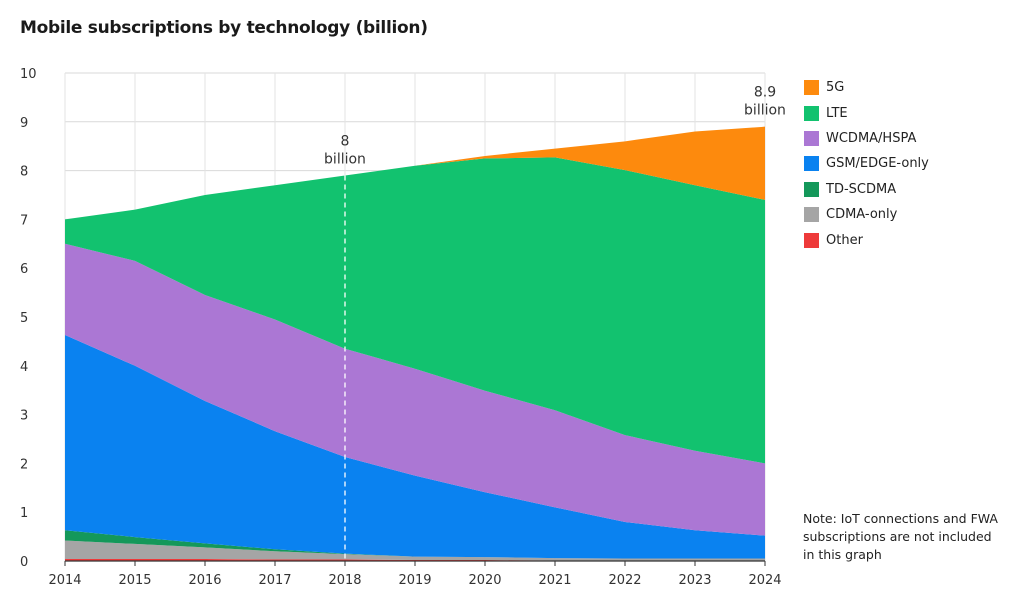 The width and height of the screenshot is (1024, 600). What do you see at coordinates (694, 580) in the screenshot?
I see `x-tick-label: 2023` at bounding box center [694, 580].